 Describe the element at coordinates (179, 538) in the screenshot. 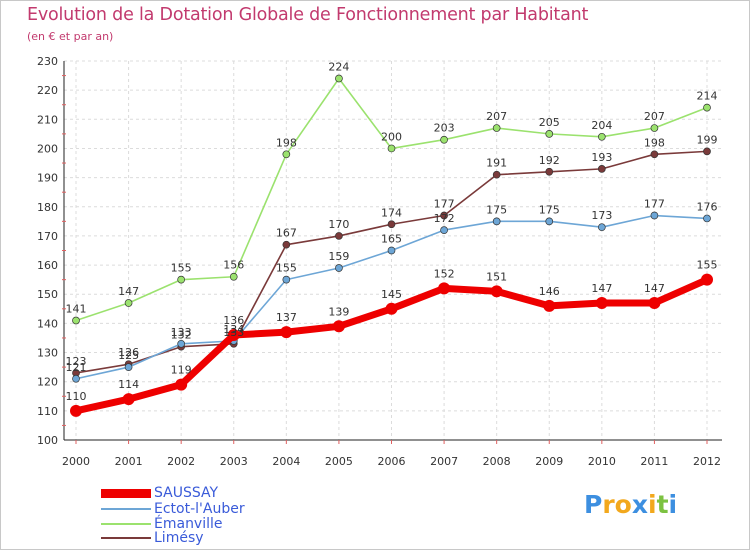

I see `legend-label: Limésy` at that location.